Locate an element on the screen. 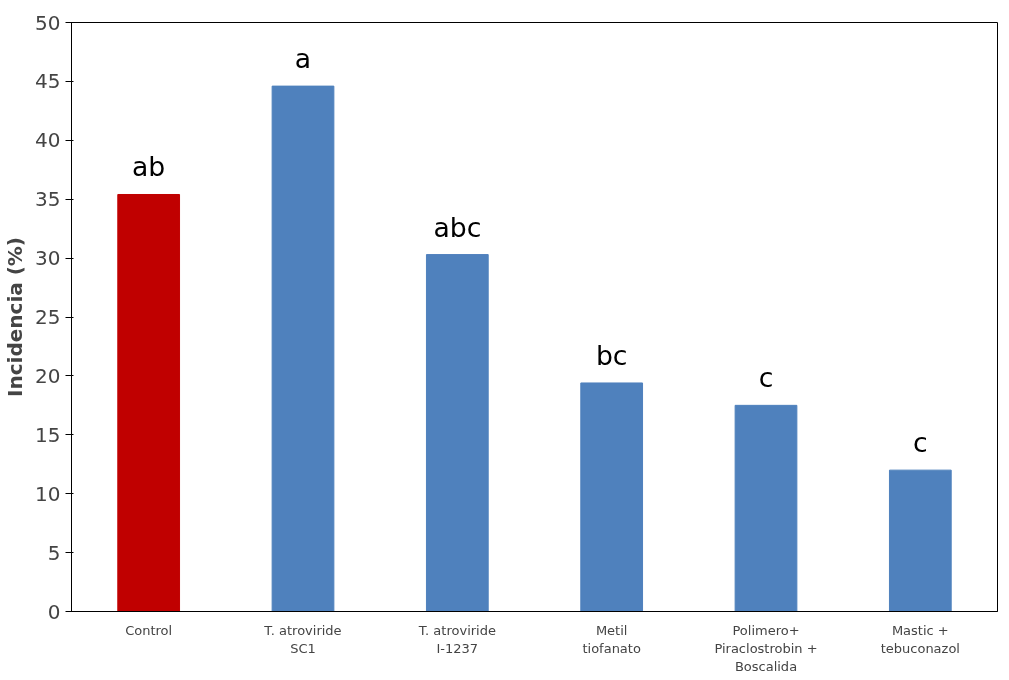 This screenshot has width=1009, height=680. x-tick-label: Mastic + tebuconazol is located at coordinates (920, 639).